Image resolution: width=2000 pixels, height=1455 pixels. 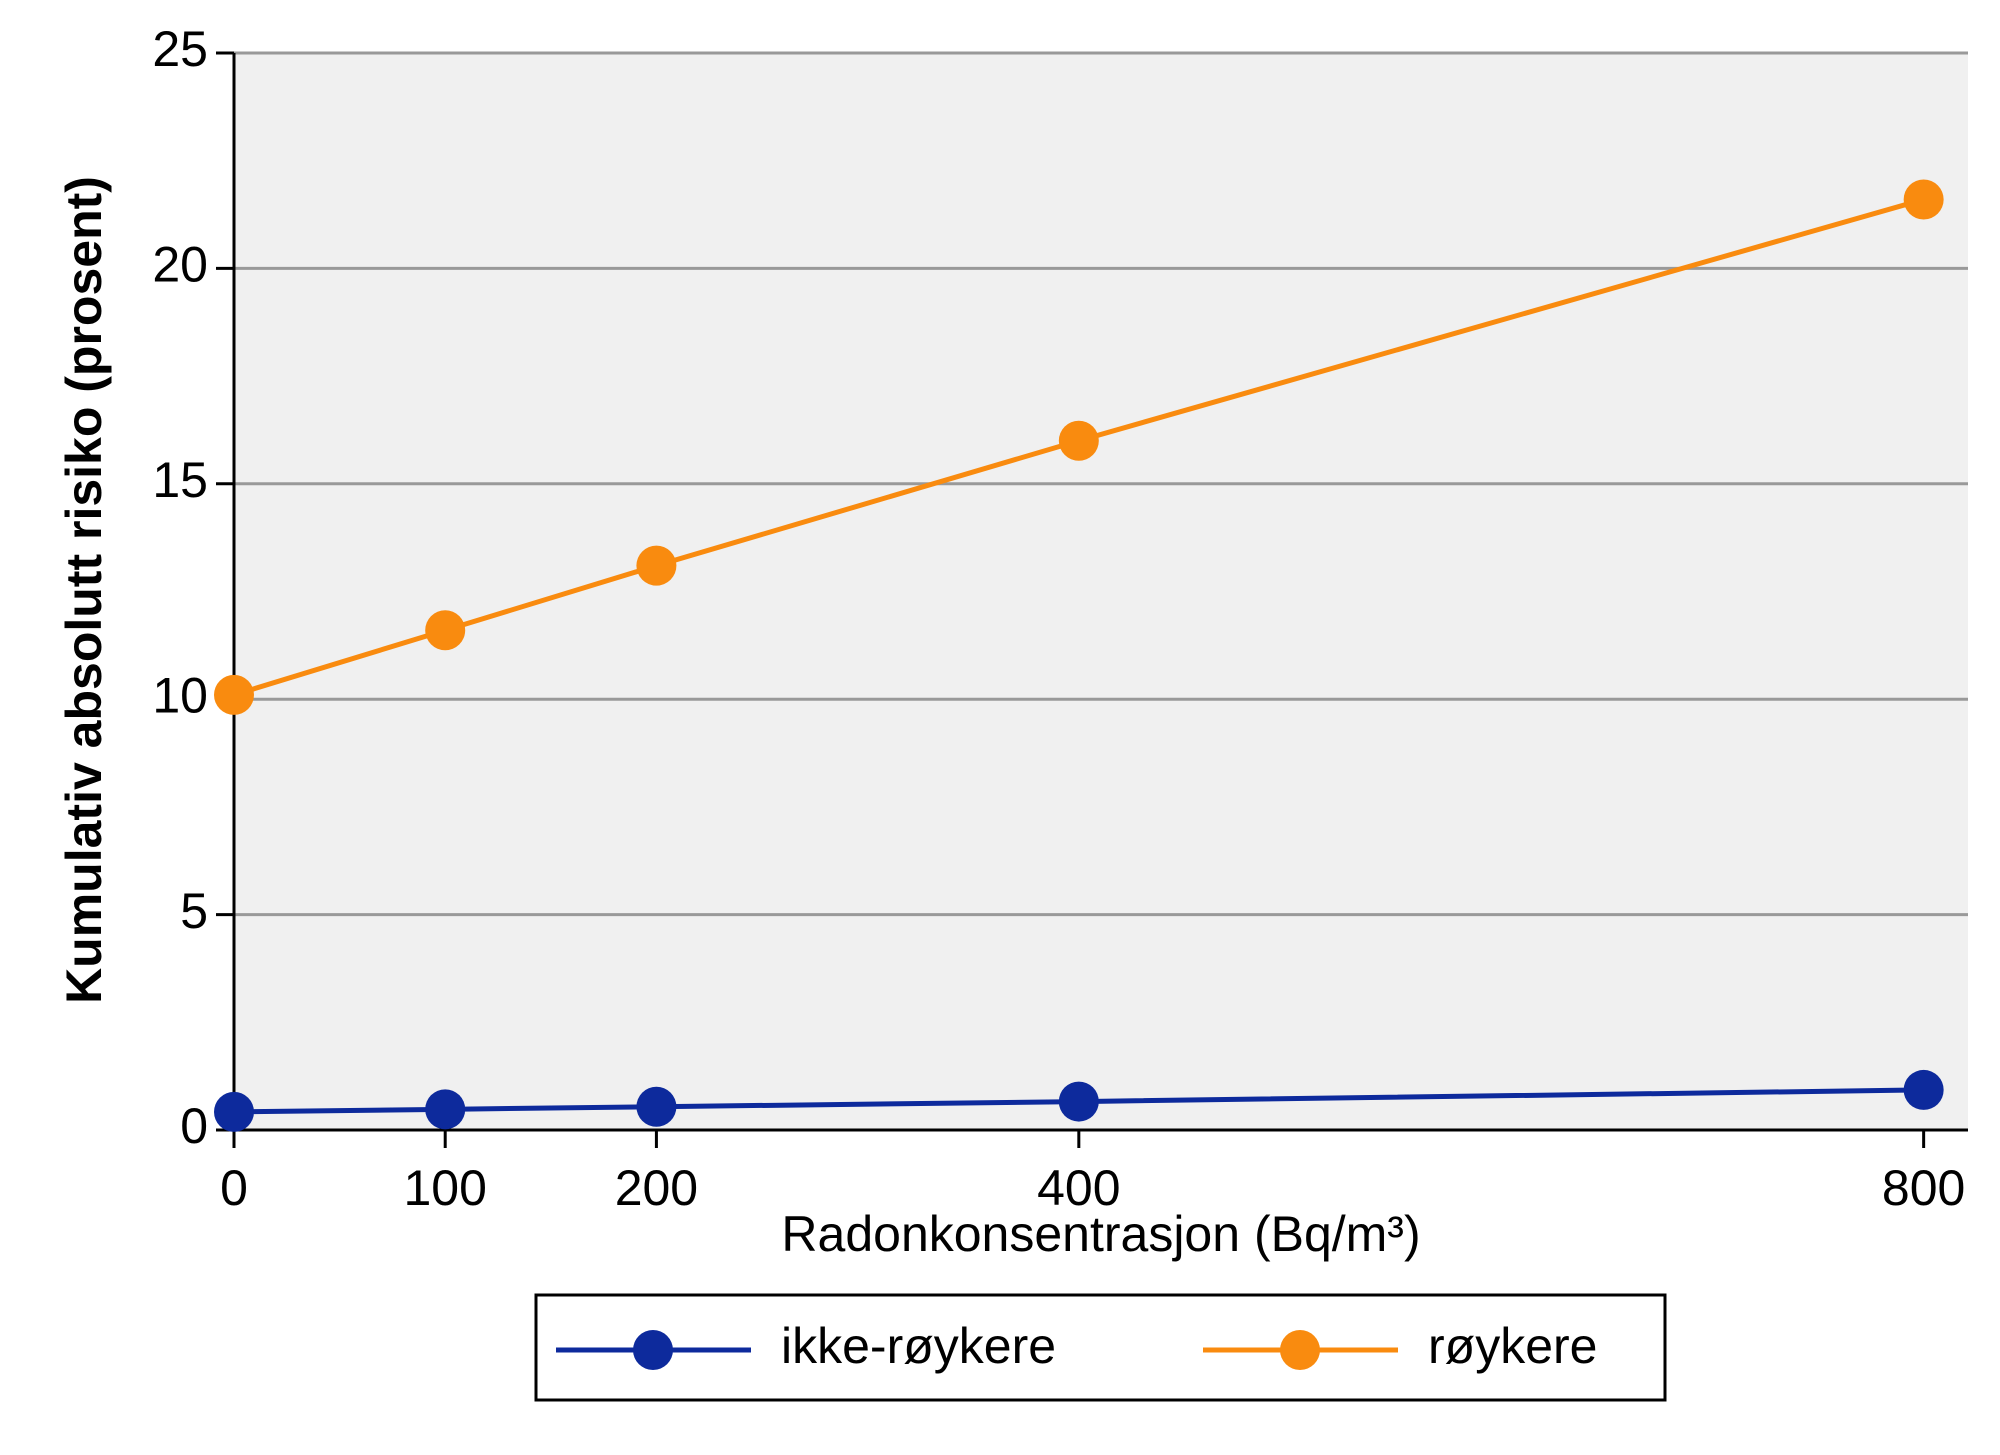 I want to click on x-tick-label: 800, so click(x=1923, y=1188).